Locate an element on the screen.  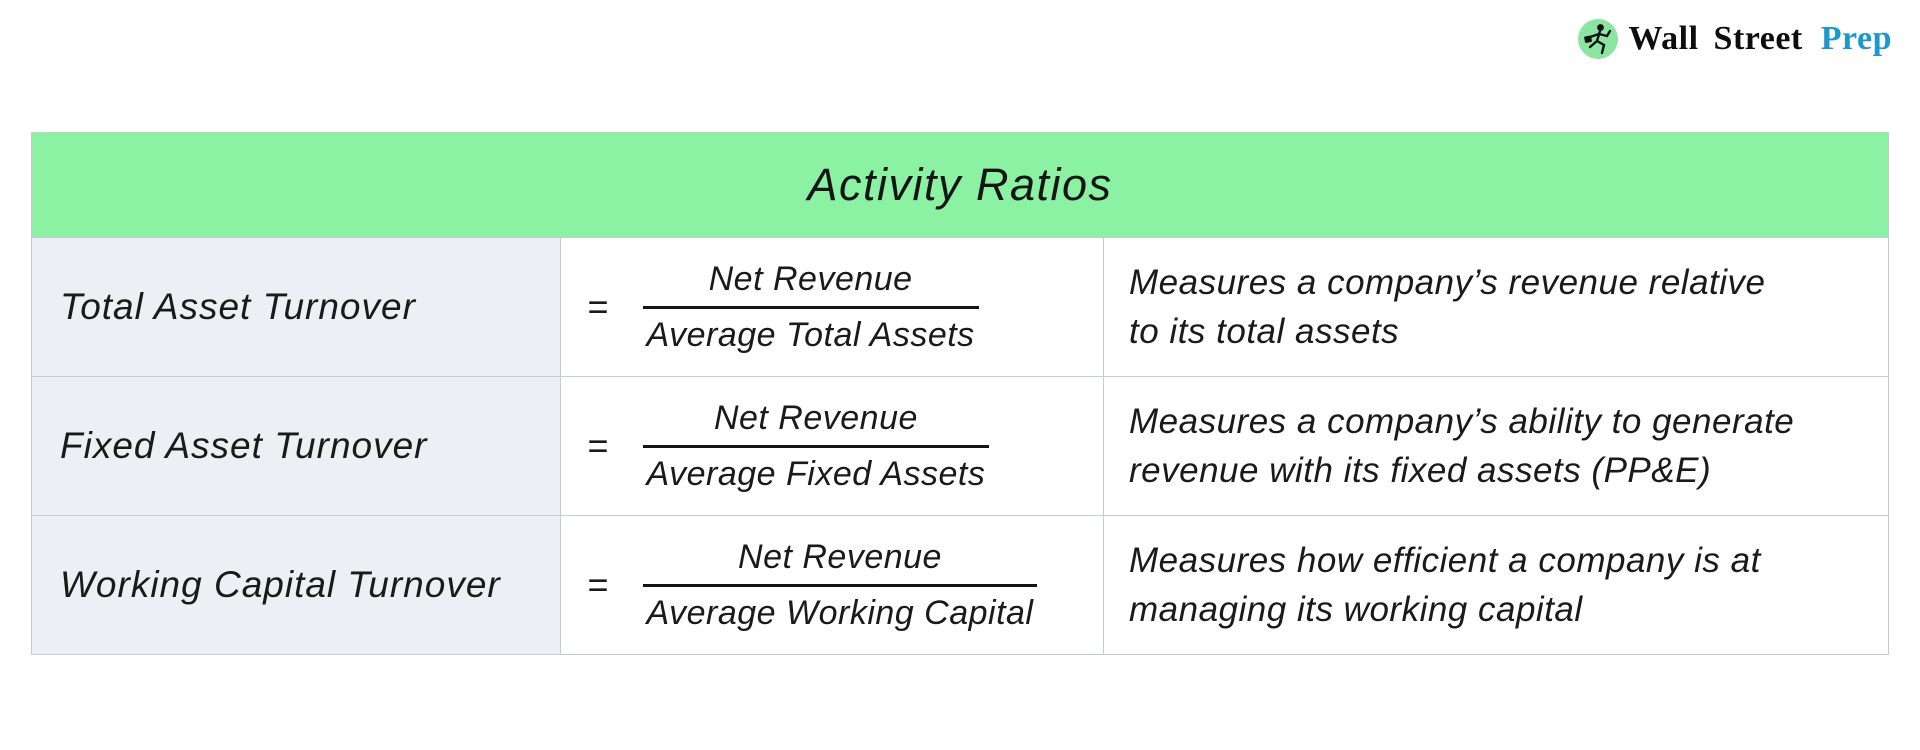
logo-text-street: Street is located at coordinates (1758, 38).